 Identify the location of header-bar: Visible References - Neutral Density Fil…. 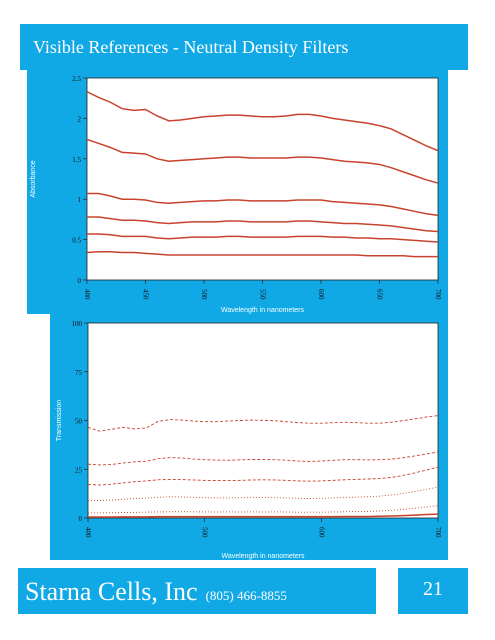
(244, 47).